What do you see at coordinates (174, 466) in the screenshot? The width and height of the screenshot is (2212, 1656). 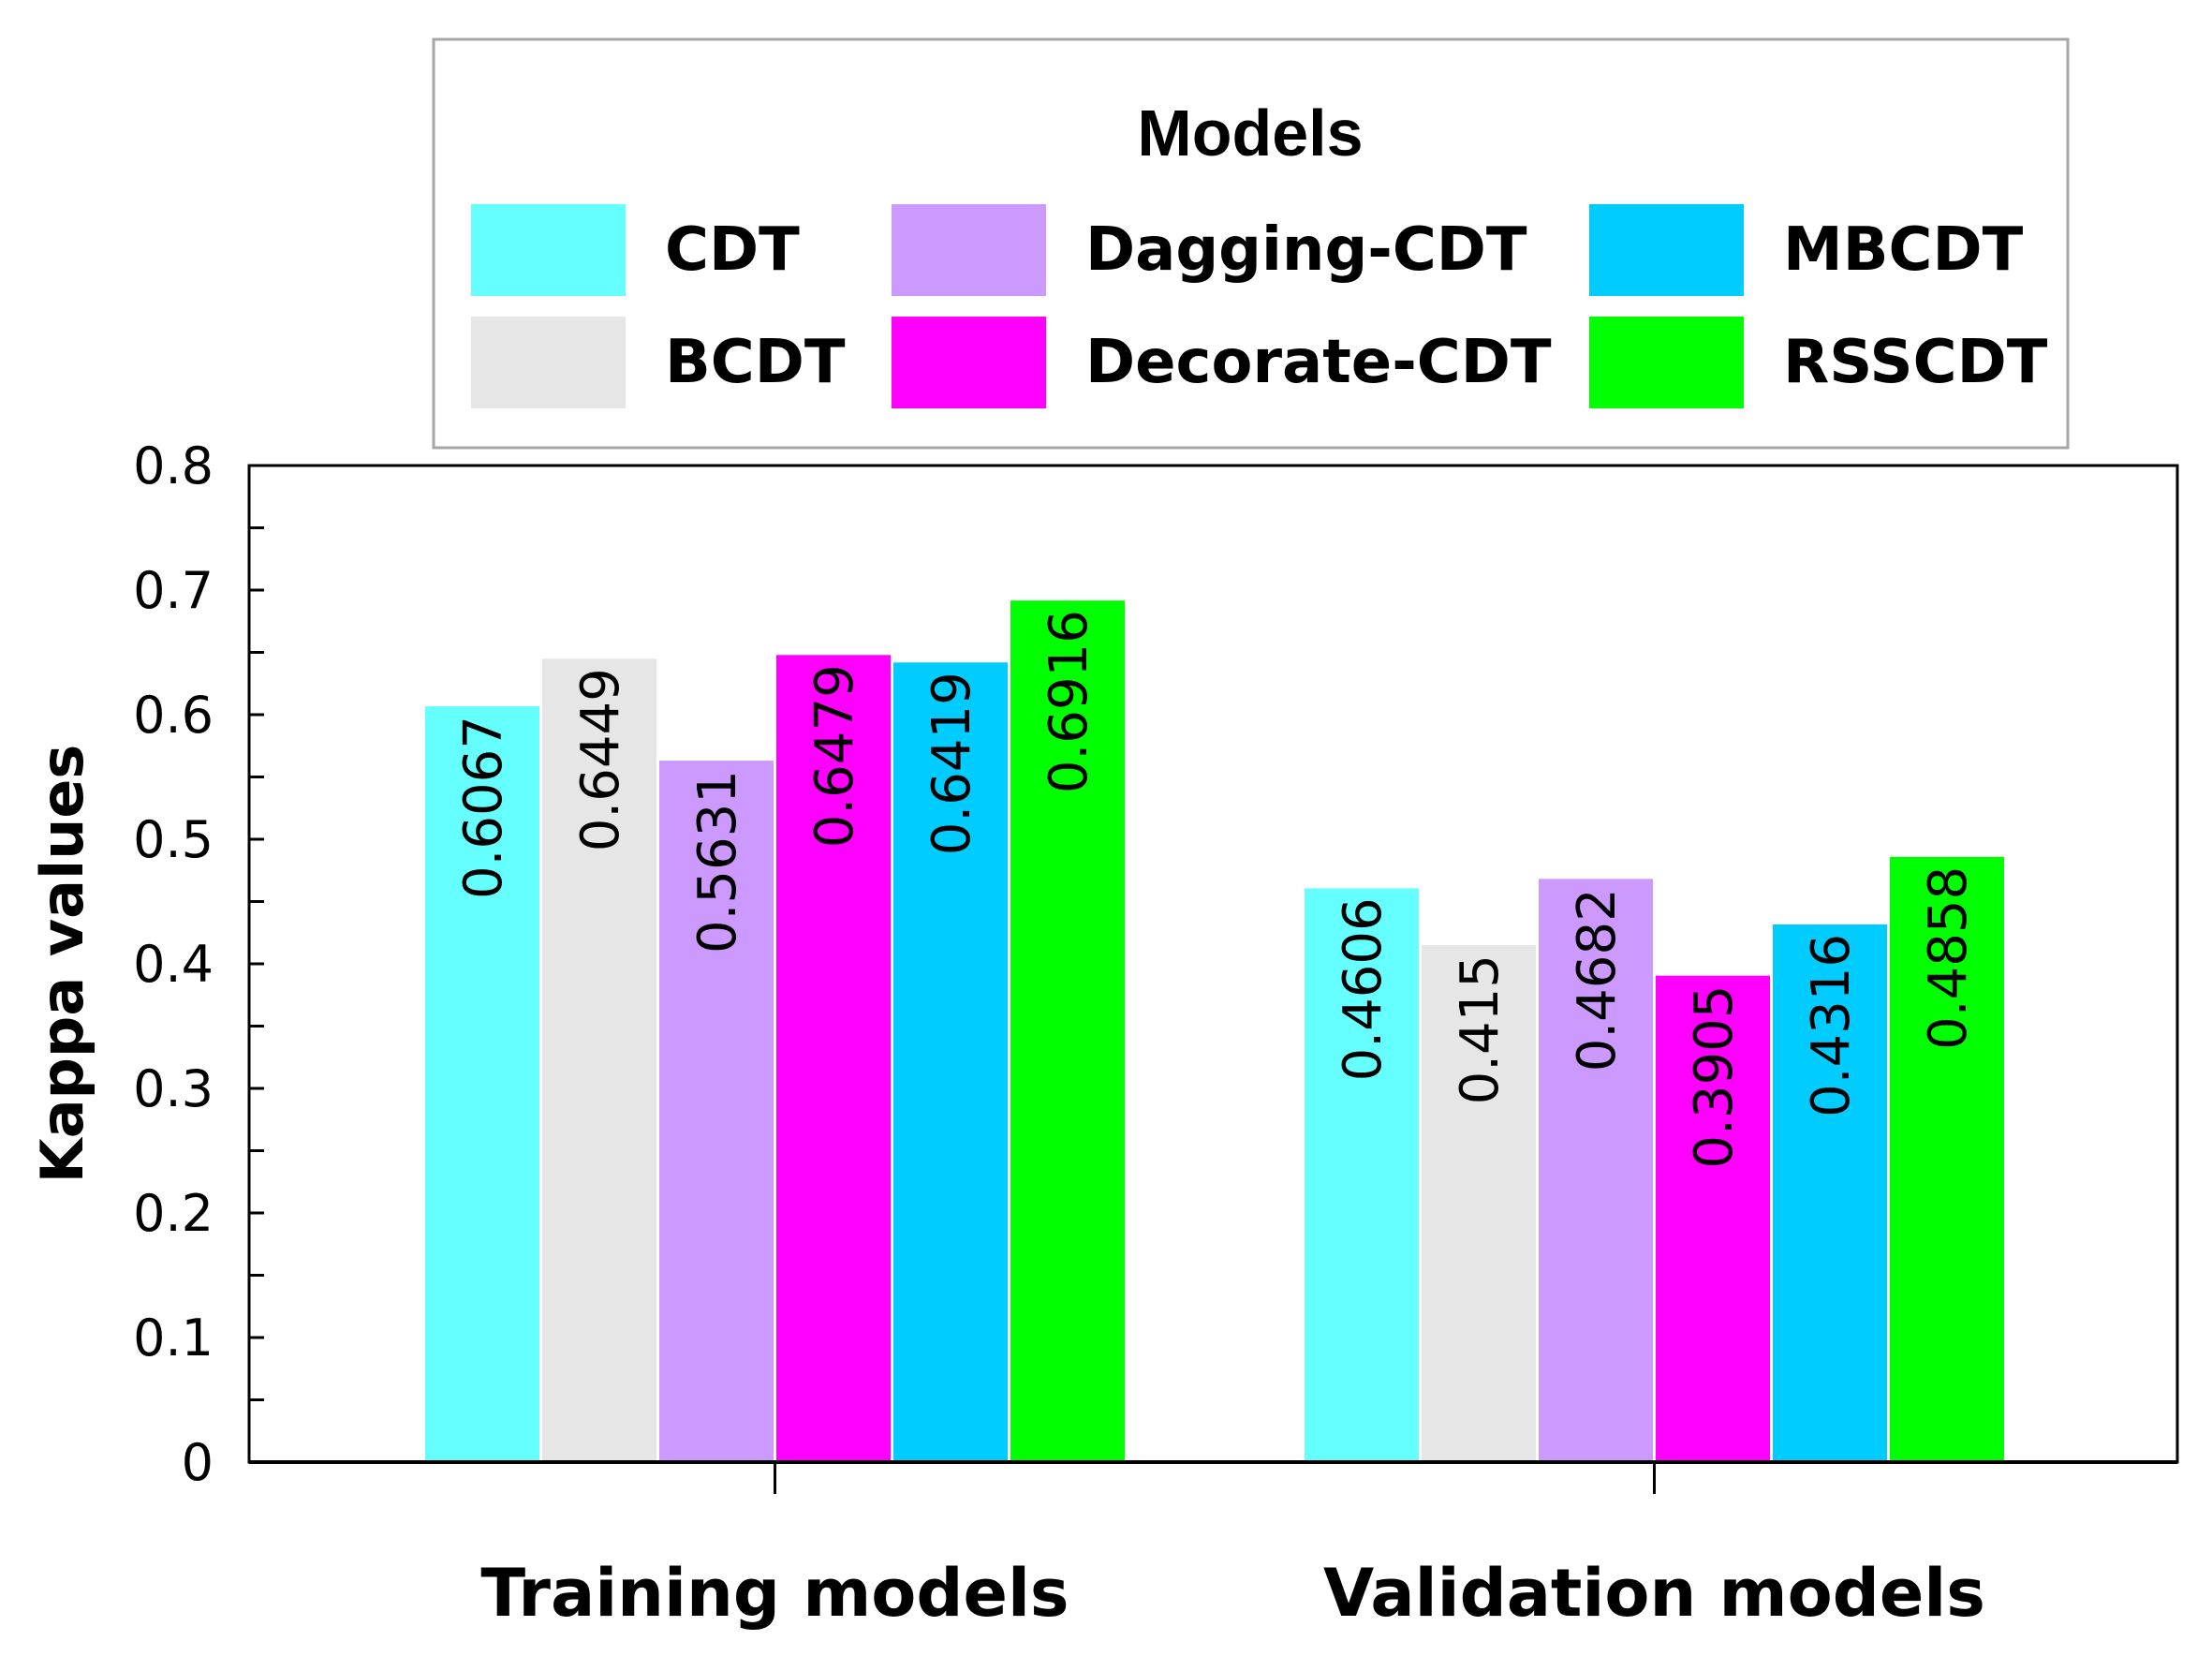 I see `y-tick-label: 0.8` at bounding box center [174, 466].